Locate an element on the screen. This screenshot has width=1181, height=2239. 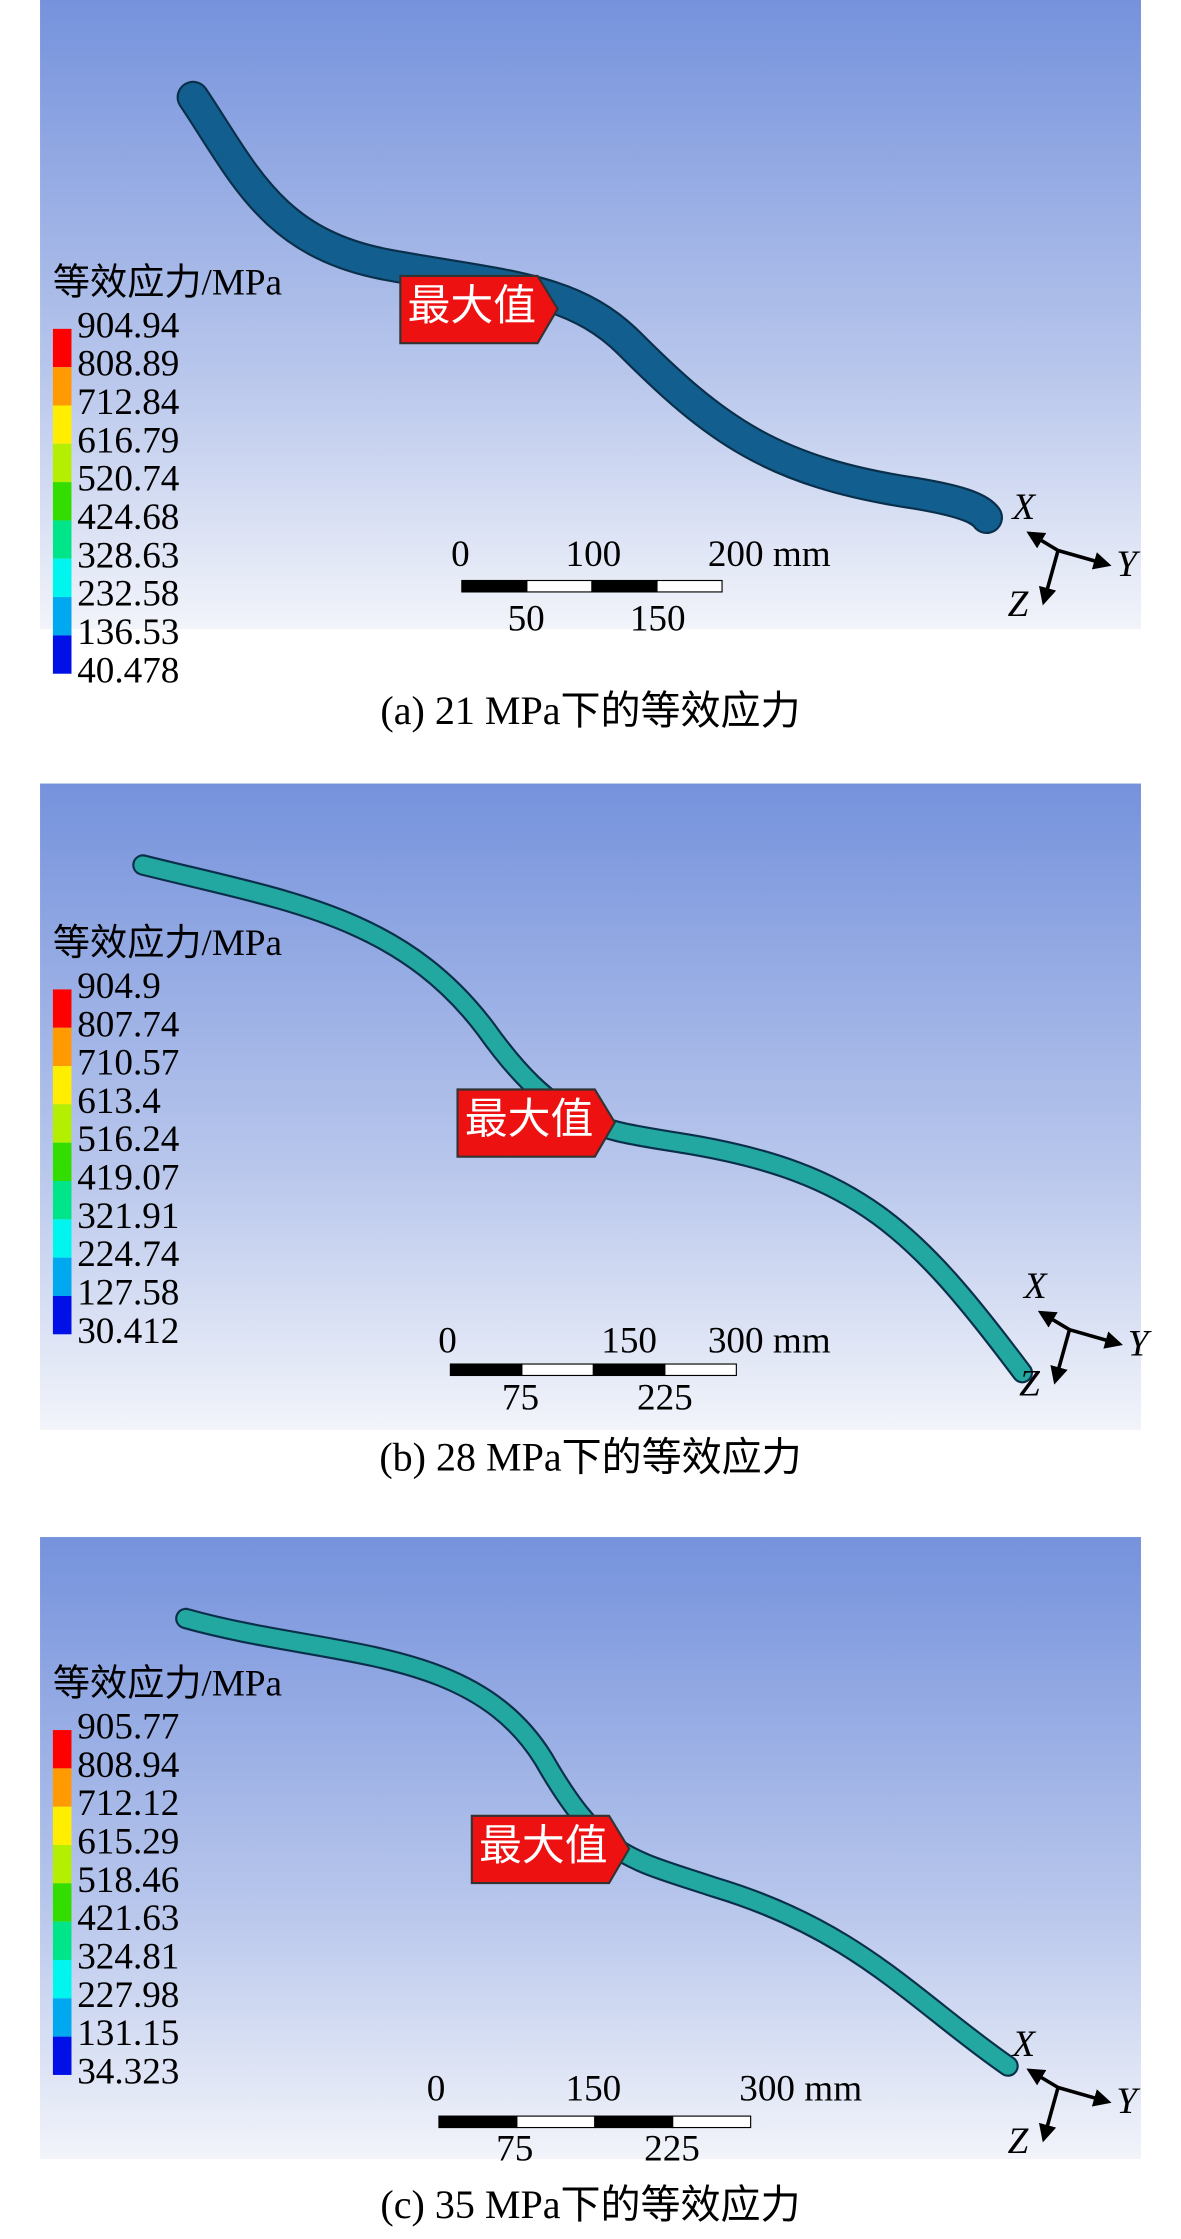
legend-value: 904.9 is located at coordinates (119, 986).